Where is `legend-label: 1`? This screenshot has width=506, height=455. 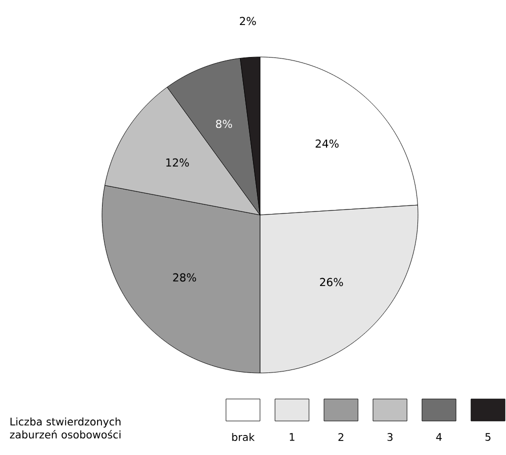
legend-label: 1 is located at coordinates (292, 437).